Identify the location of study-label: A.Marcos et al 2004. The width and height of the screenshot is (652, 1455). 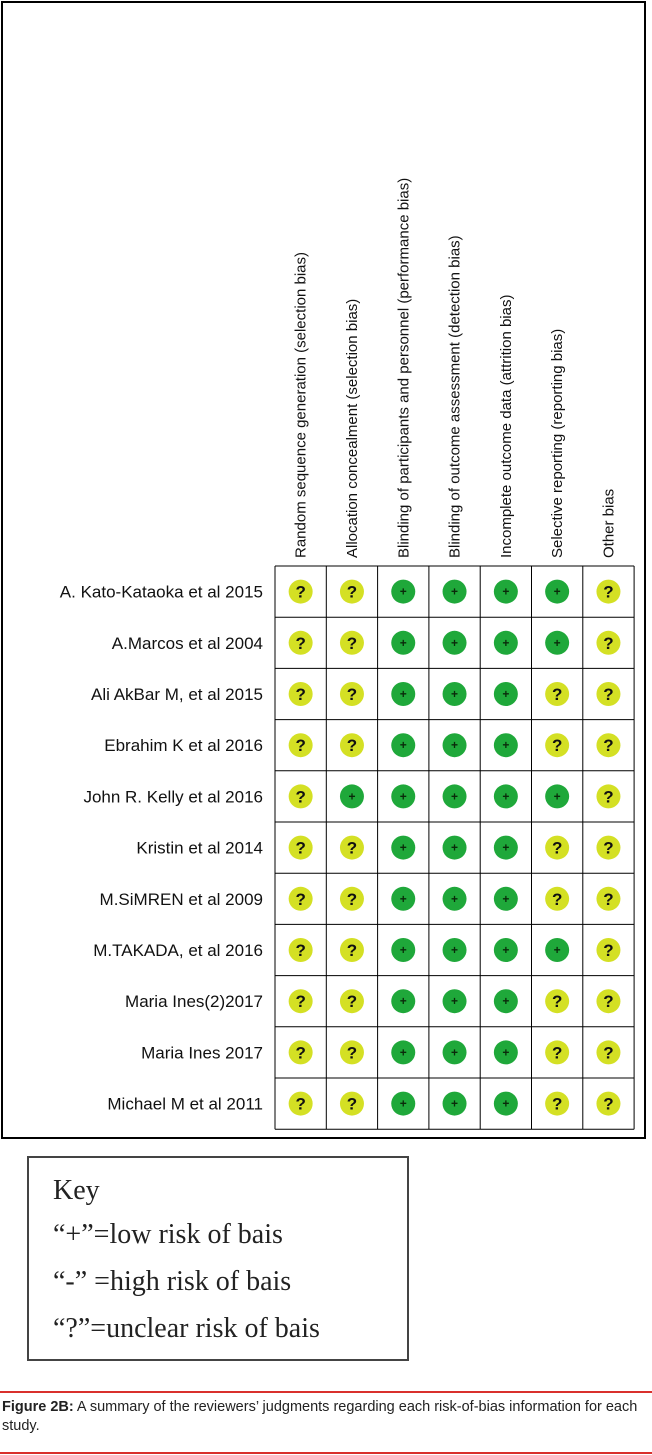
(187, 643).